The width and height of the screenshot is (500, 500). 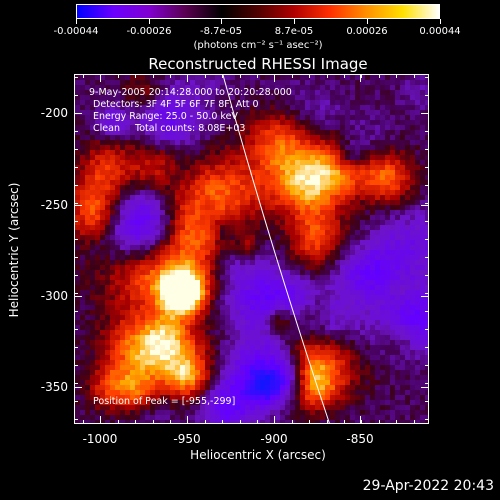 I want to click on time-range-label: 9-May-2005 20:14:28.000 to 20:20:28.000, so click(x=190, y=92).